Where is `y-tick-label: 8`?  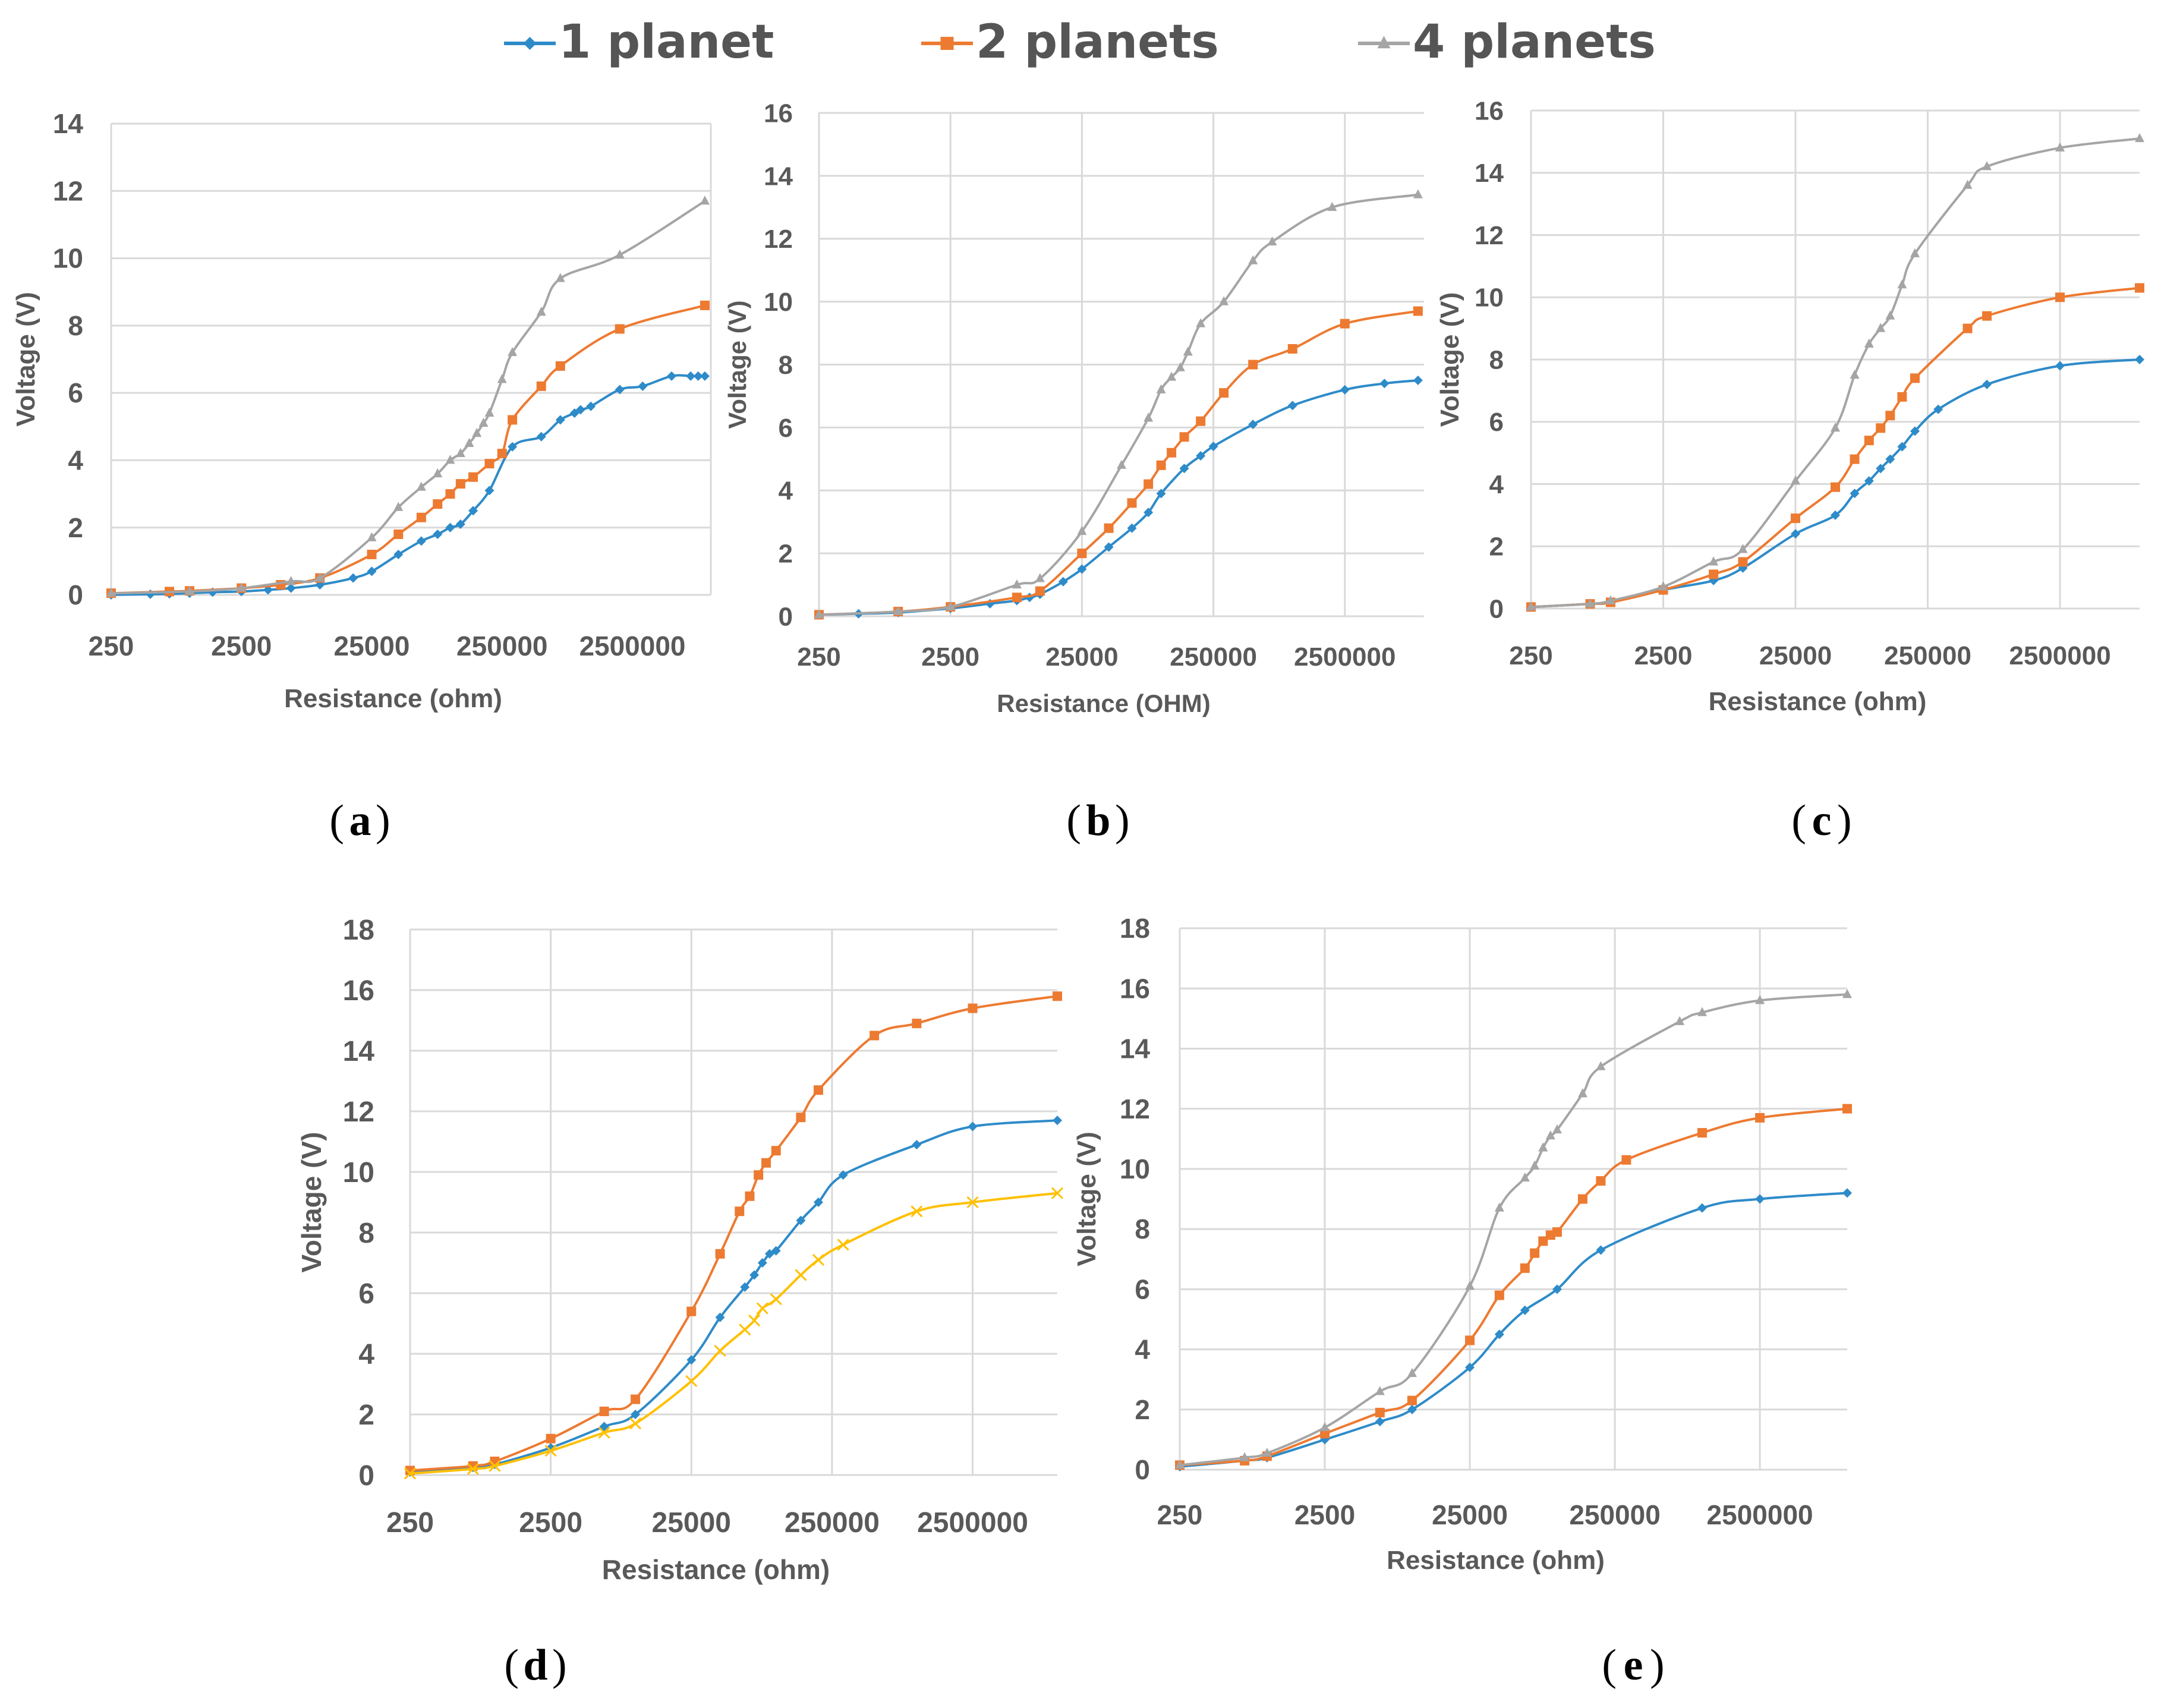
y-tick-label: 8 is located at coordinates (1142, 1229).